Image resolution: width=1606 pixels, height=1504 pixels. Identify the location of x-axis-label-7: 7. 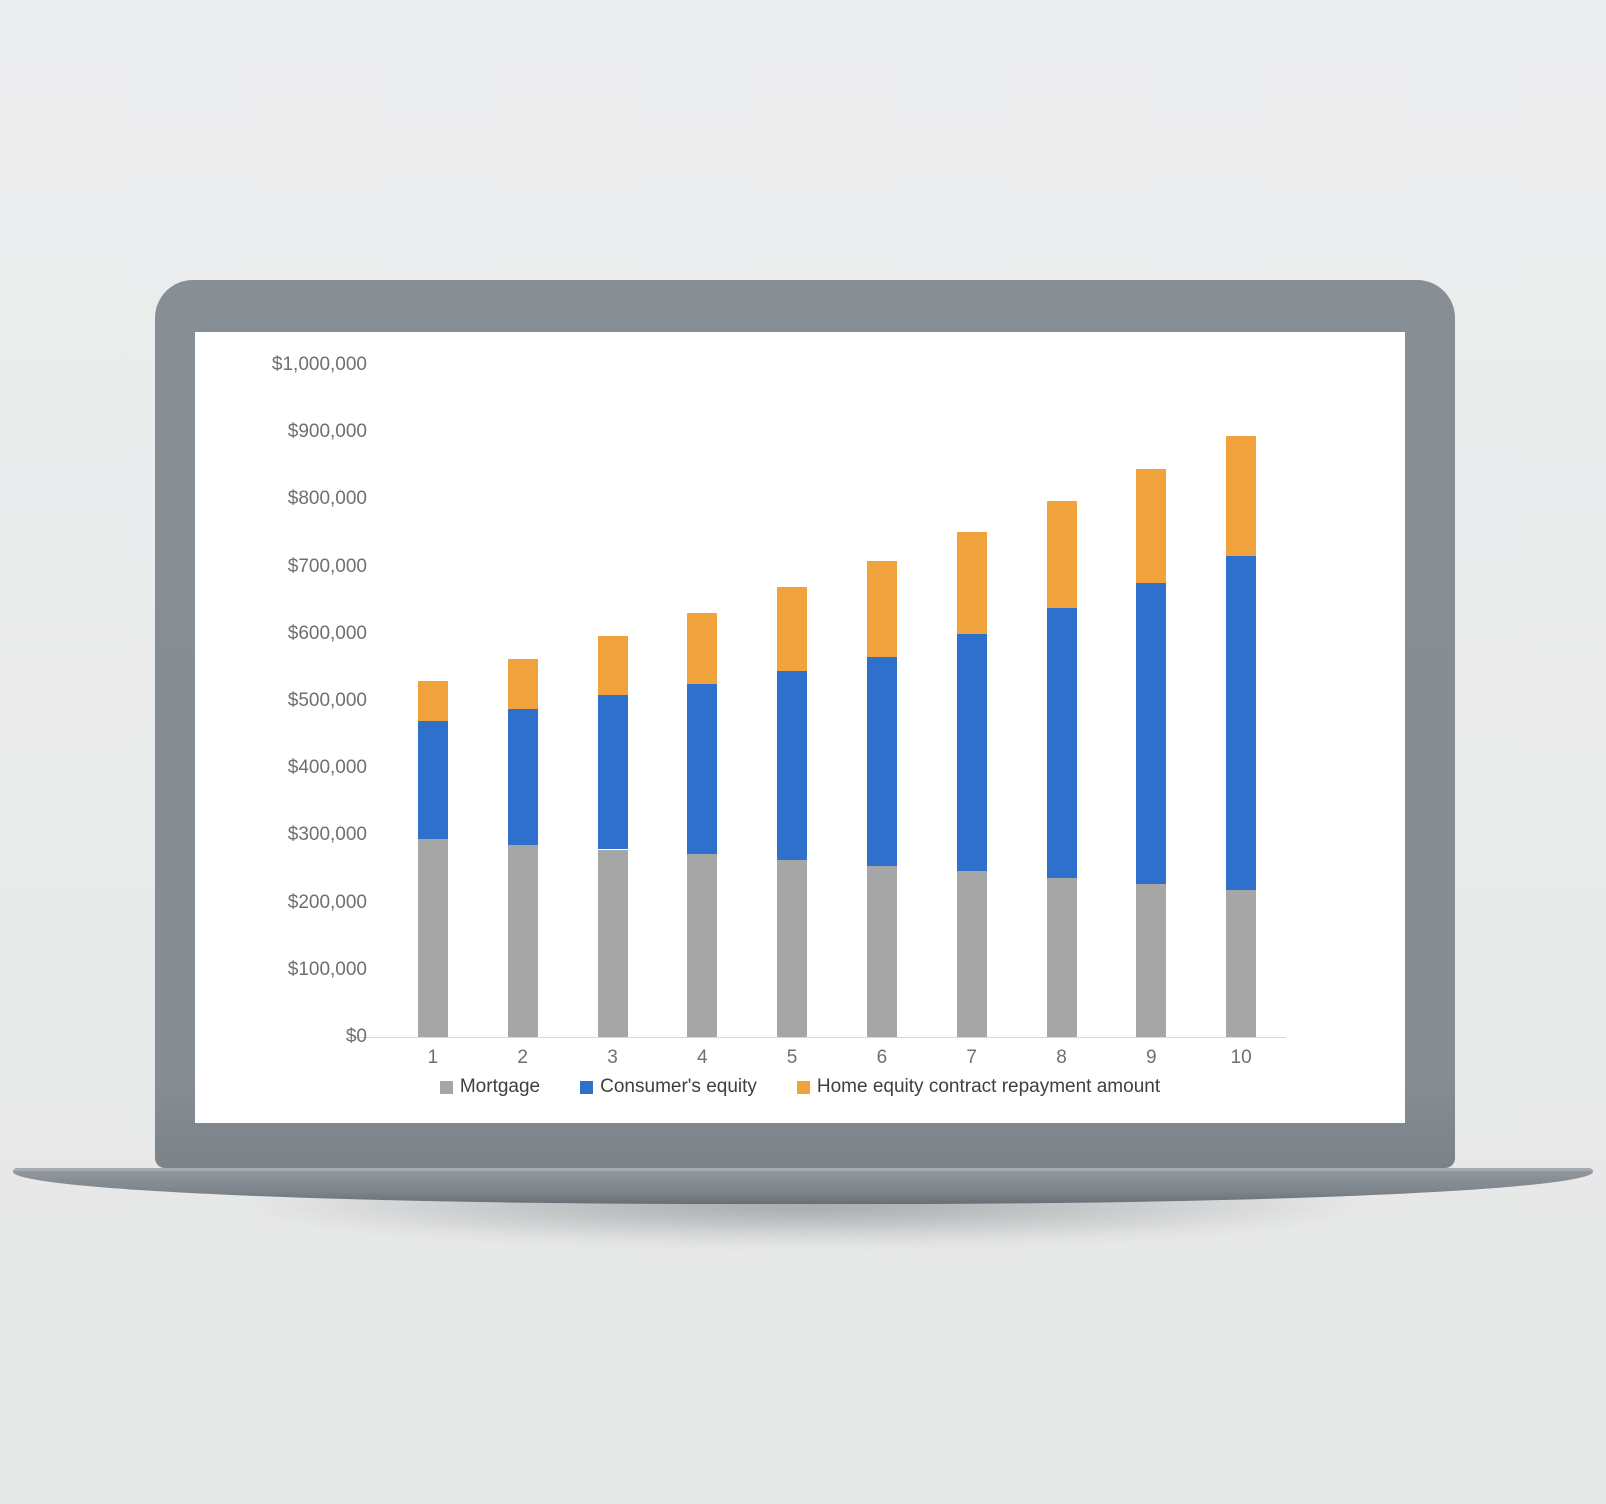
(971, 1057).